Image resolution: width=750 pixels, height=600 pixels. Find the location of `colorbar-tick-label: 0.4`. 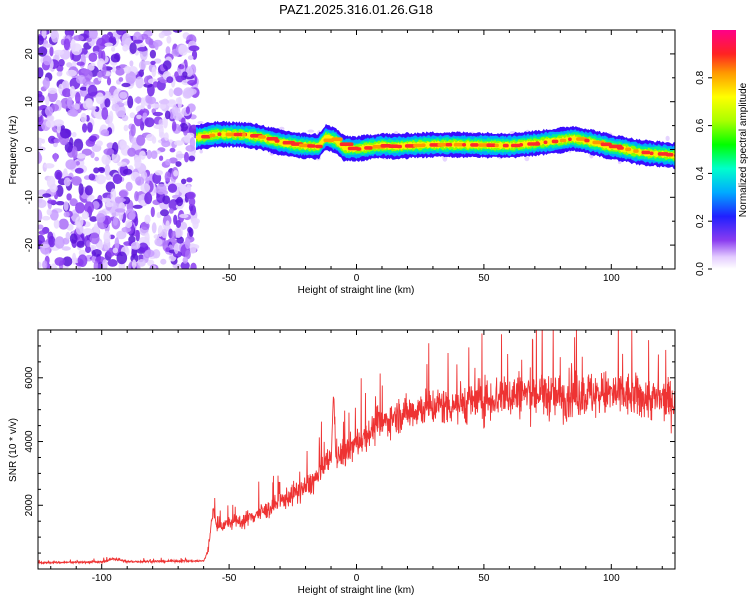

colorbar-tick-label: 0.4 is located at coordinates (700, 173).